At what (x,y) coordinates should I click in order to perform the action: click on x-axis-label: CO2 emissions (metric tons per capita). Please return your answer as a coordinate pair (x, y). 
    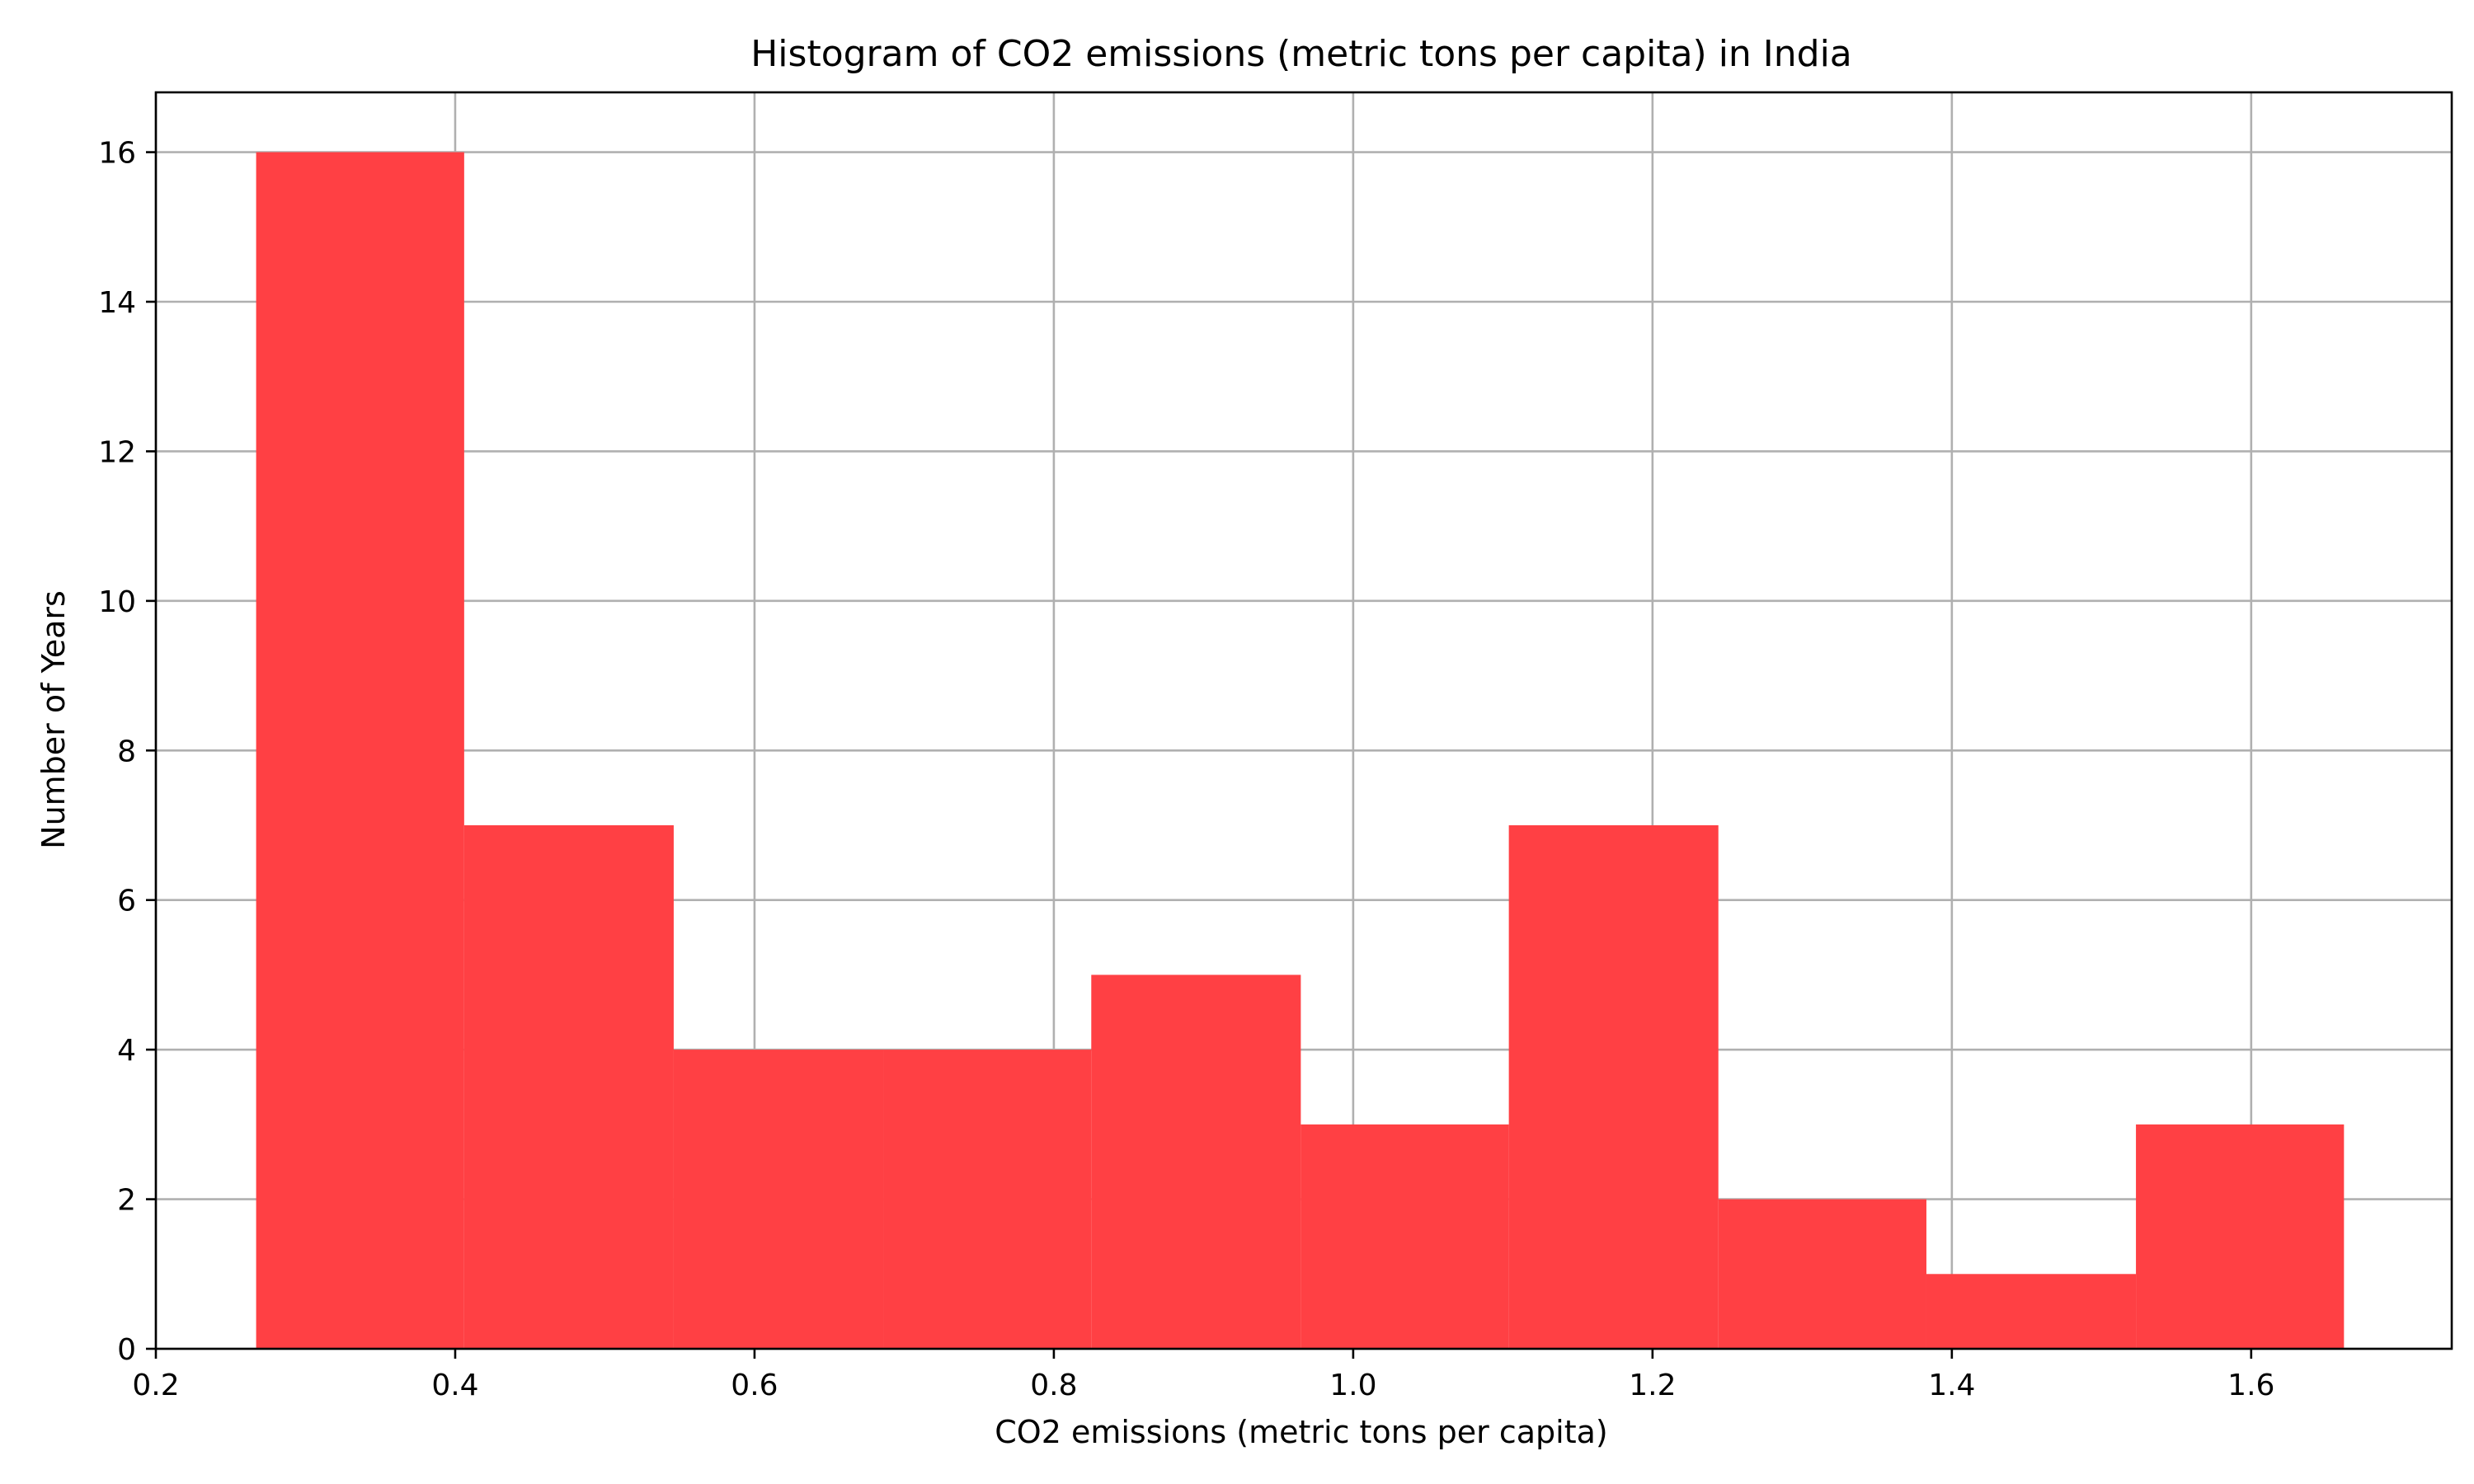
    Looking at the image, I should click on (1301, 1432).